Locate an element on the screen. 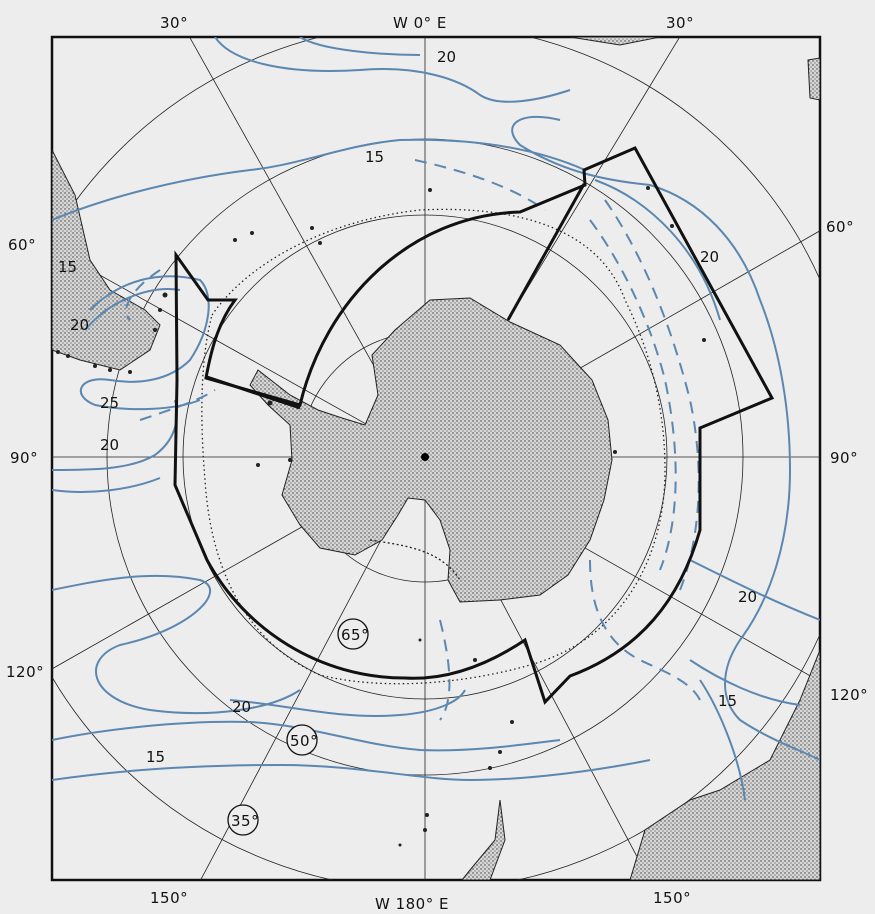  lat-50-circle is located at coordinates (302, 740).